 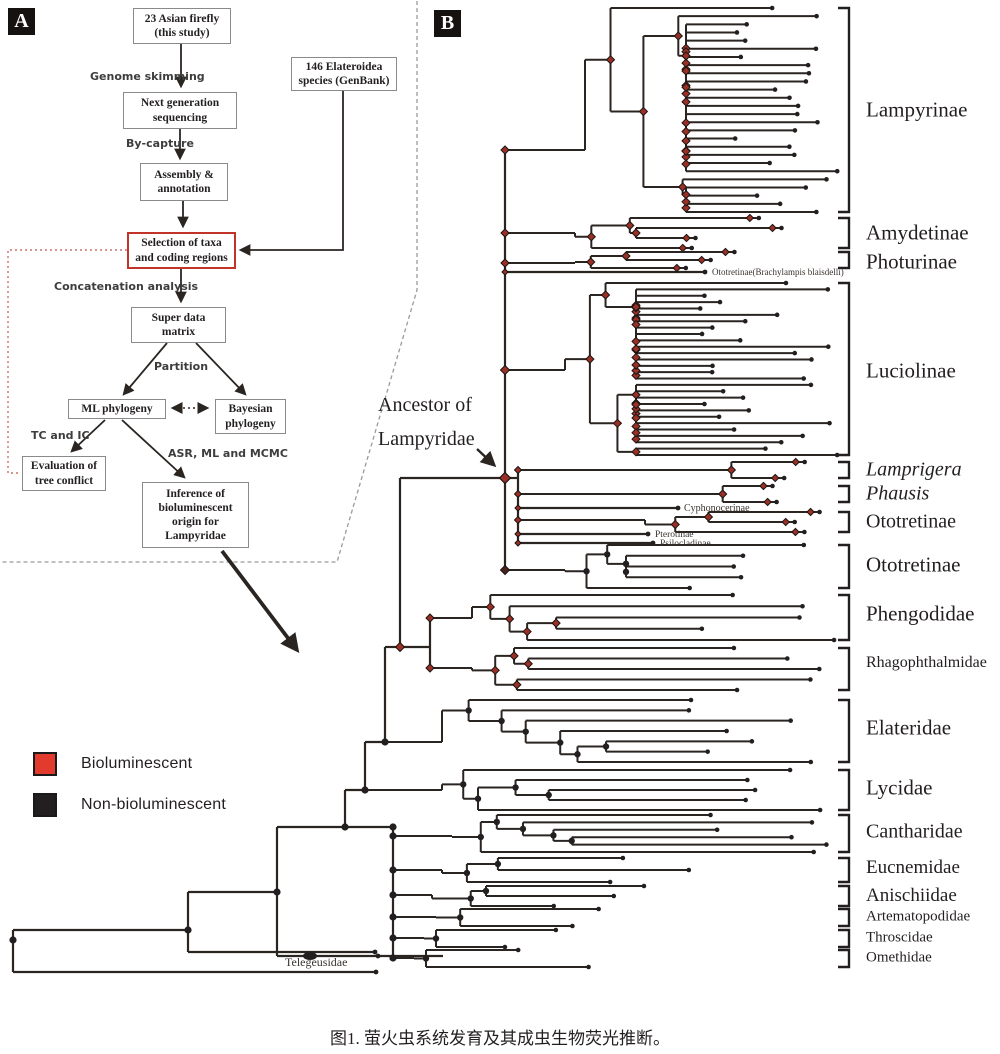 I want to click on bracket-amydetinae, so click(x=844, y=233).